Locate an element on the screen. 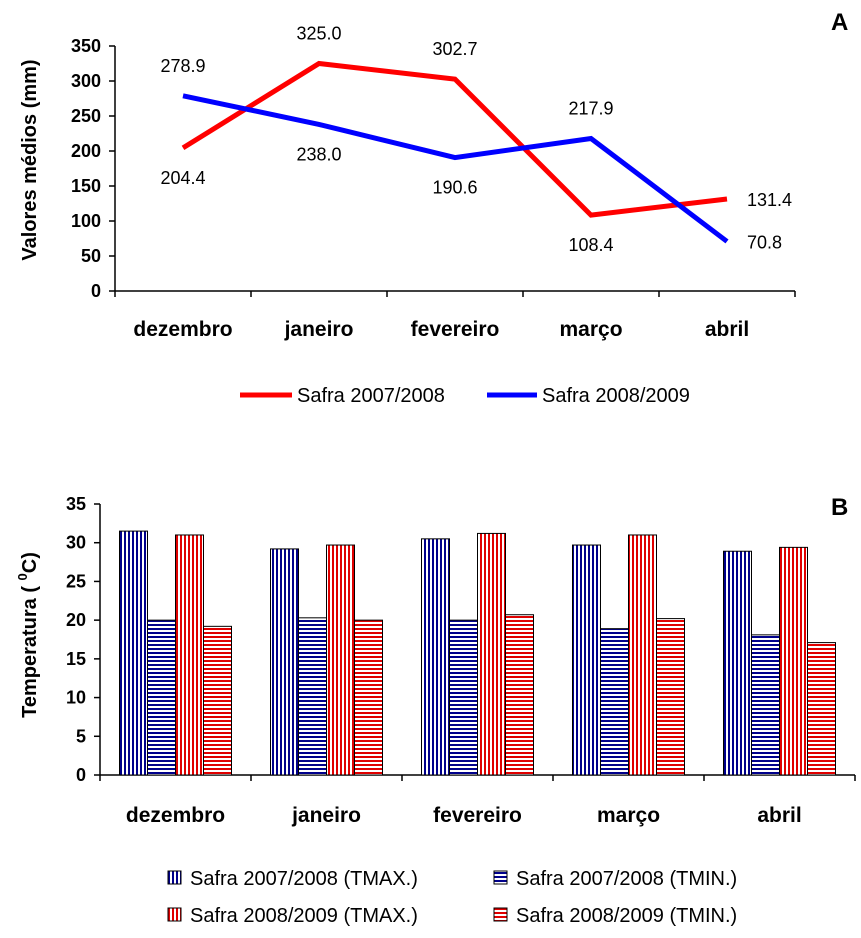  y-tick-label-a: 300 is located at coordinates (86, 81).